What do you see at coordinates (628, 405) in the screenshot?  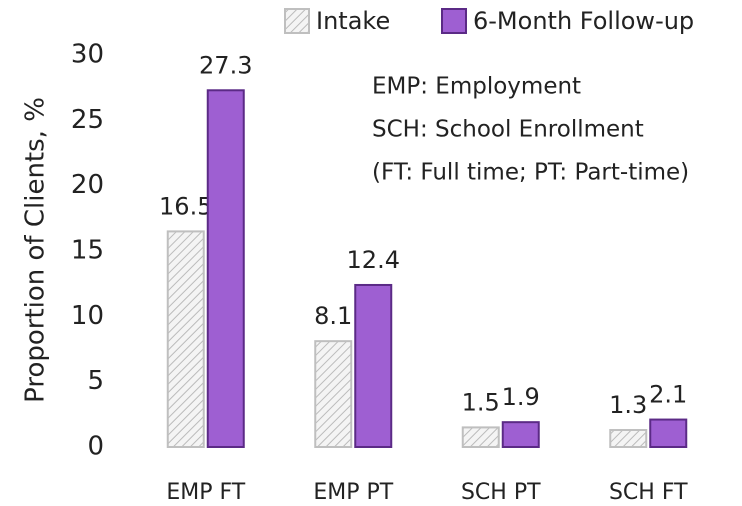 I see `data-label: 1.3` at bounding box center [628, 405].